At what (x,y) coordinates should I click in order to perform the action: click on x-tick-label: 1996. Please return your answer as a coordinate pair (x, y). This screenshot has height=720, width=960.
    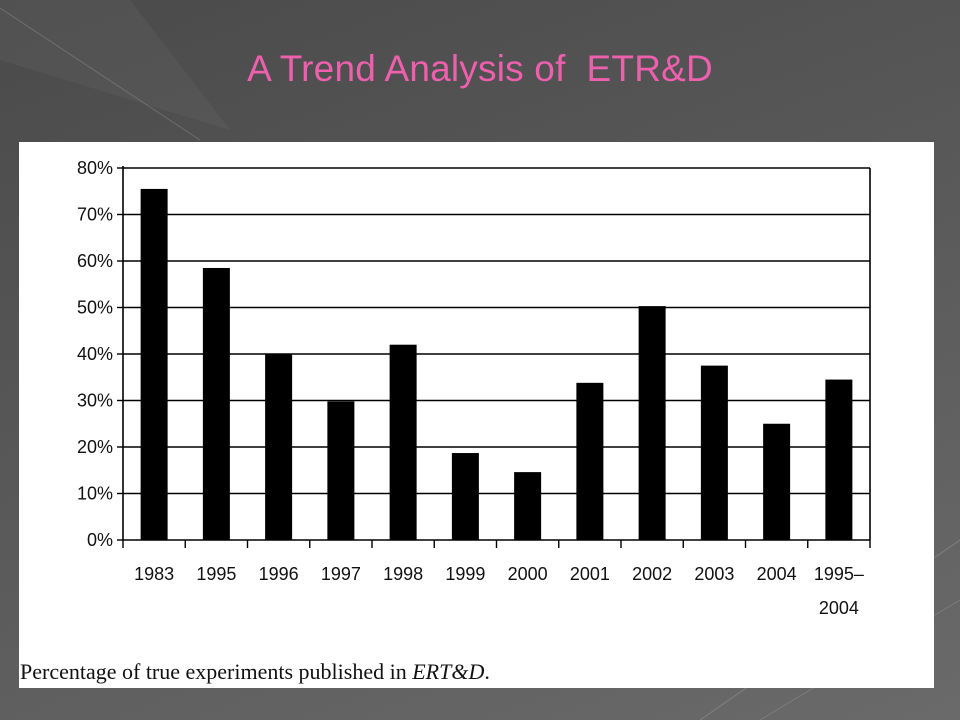
    Looking at the image, I should click on (279, 574).